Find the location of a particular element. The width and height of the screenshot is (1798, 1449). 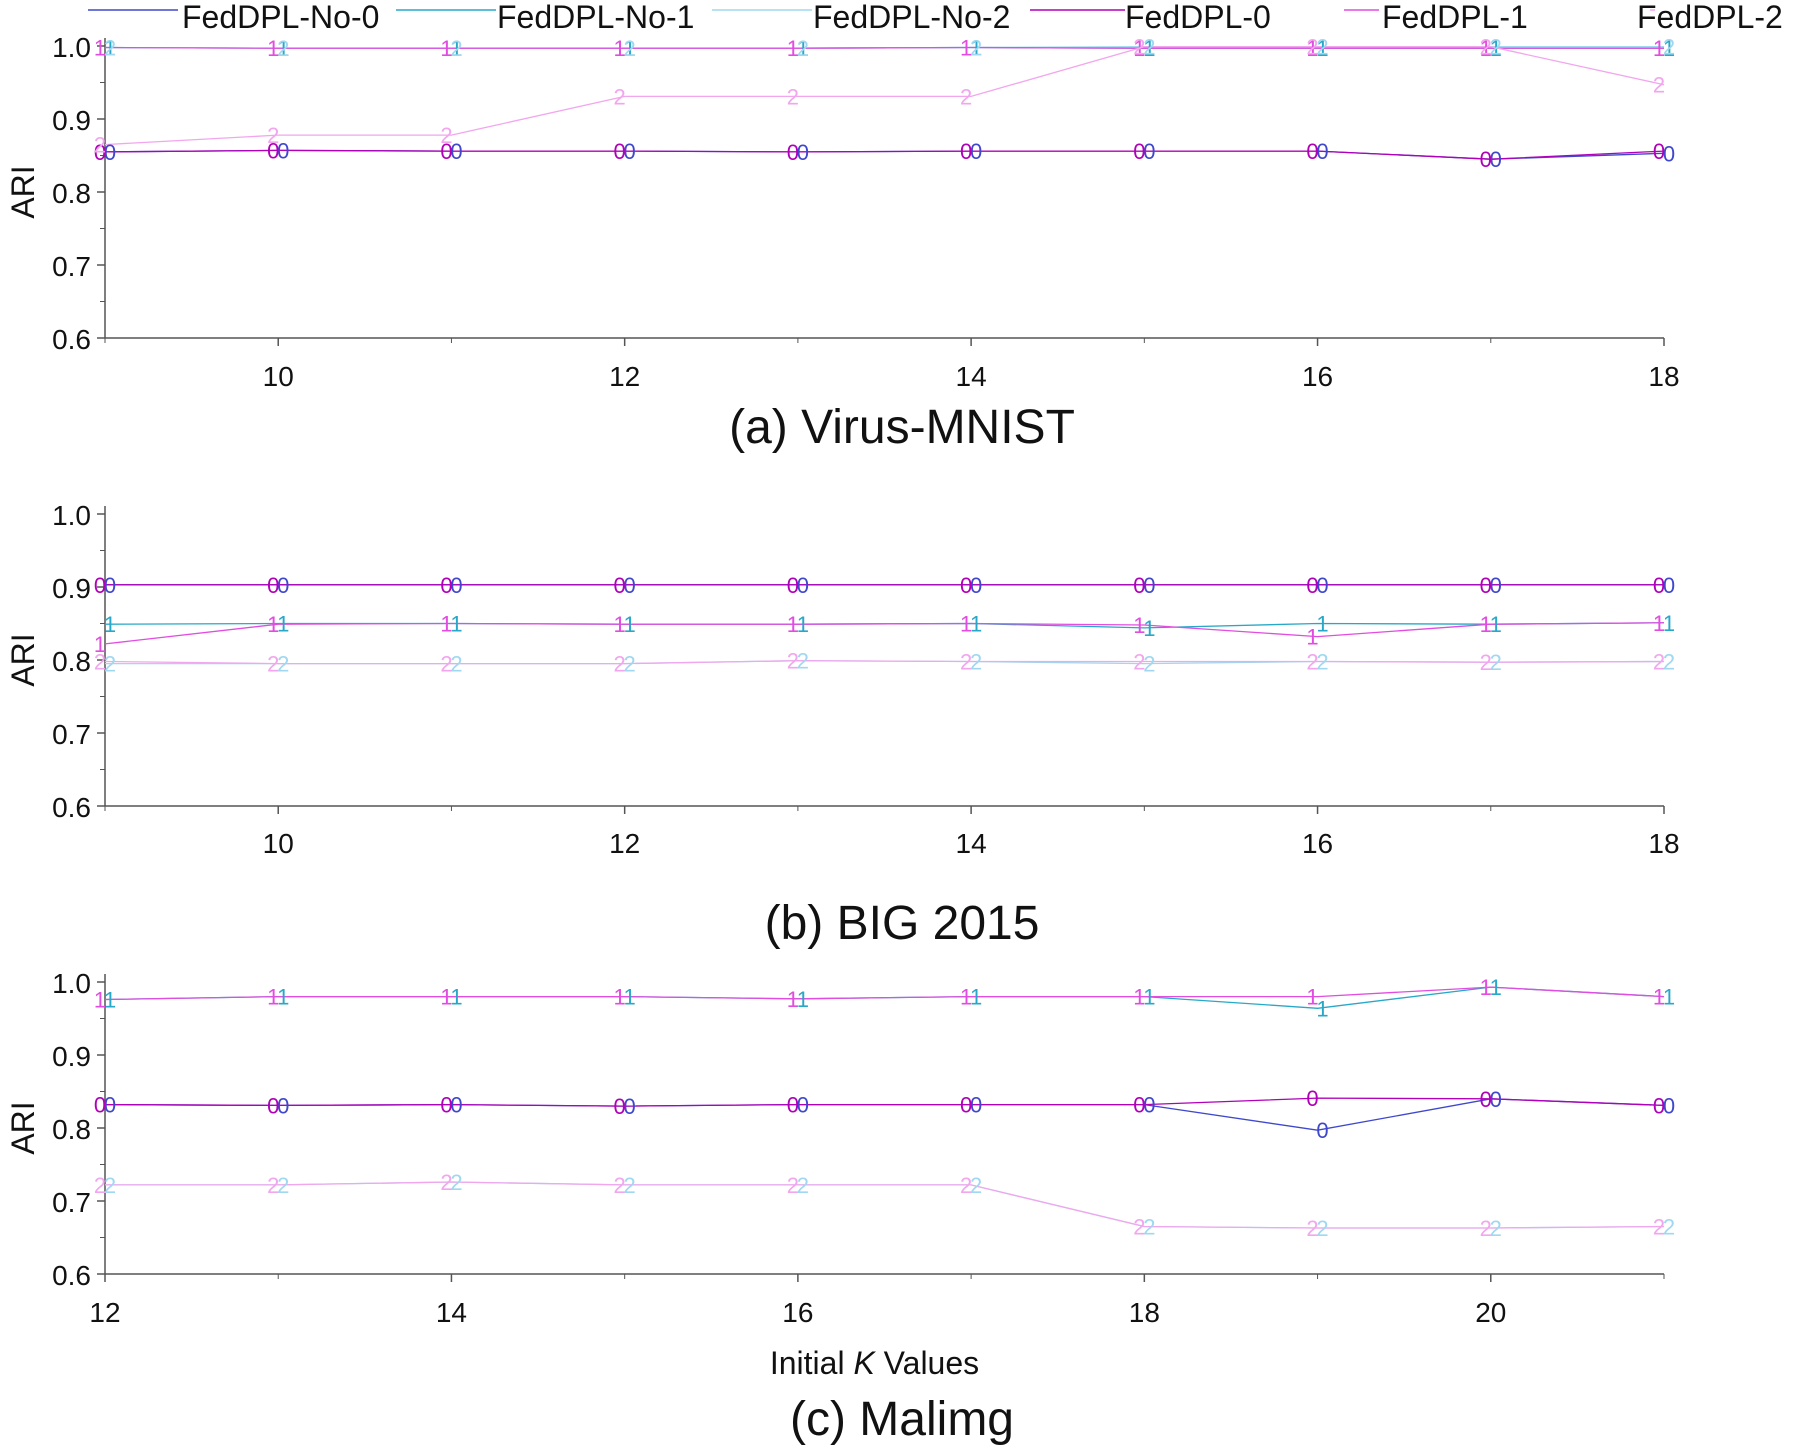

x-tick-label: 12 is located at coordinates (624, 376).